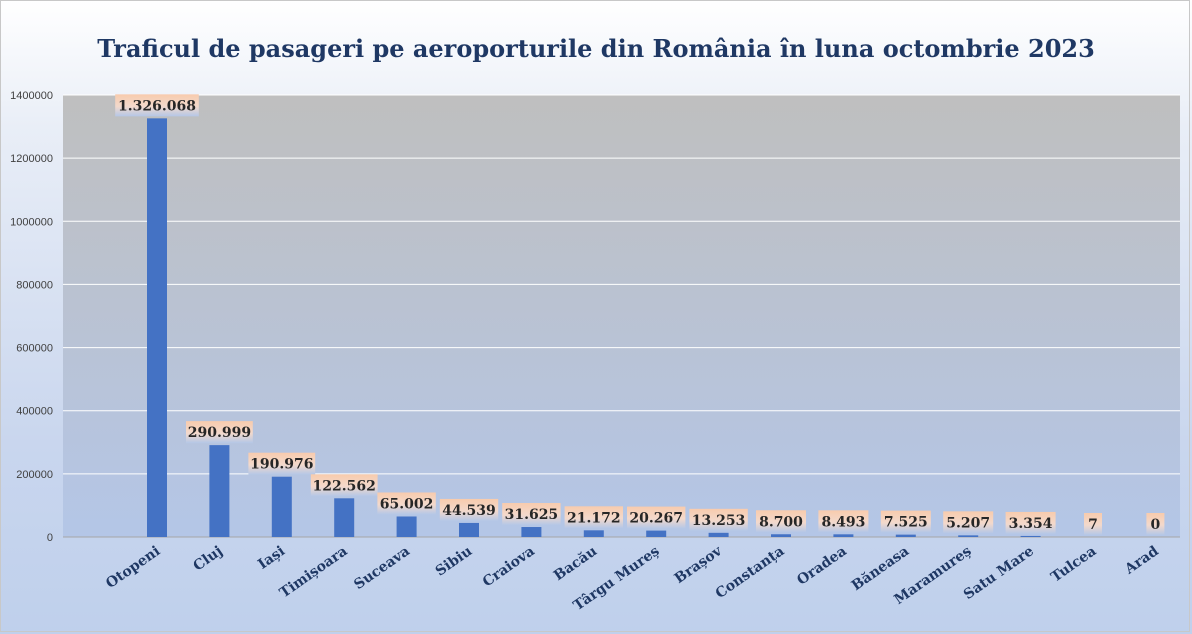 This screenshot has width=1192, height=634. I want to click on category-label: Iași, so click(271, 558).